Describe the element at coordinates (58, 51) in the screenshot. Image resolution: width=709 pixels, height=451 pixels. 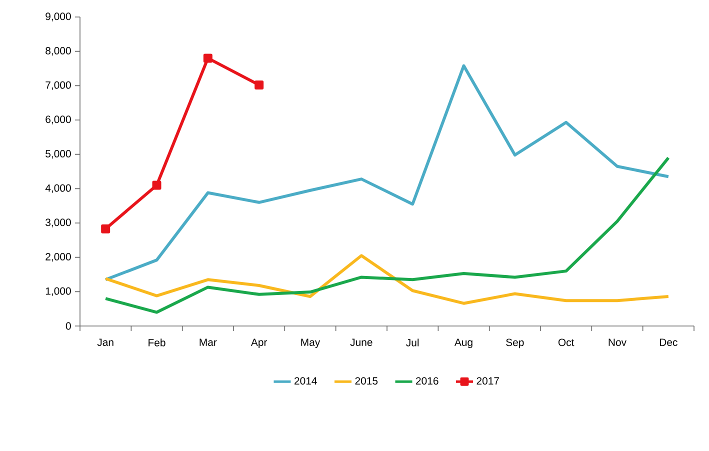
I see `y-tick-label: 8,000` at that location.